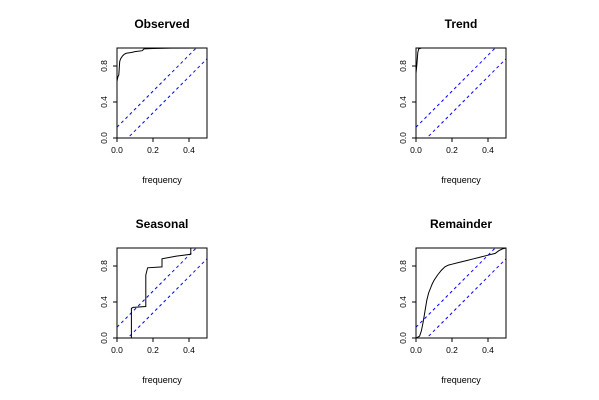 This screenshot has width=599, height=400. What do you see at coordinates (161, 24) in the screenshot?
I see `chart-title: Observed` at bounding box center [161, 24].